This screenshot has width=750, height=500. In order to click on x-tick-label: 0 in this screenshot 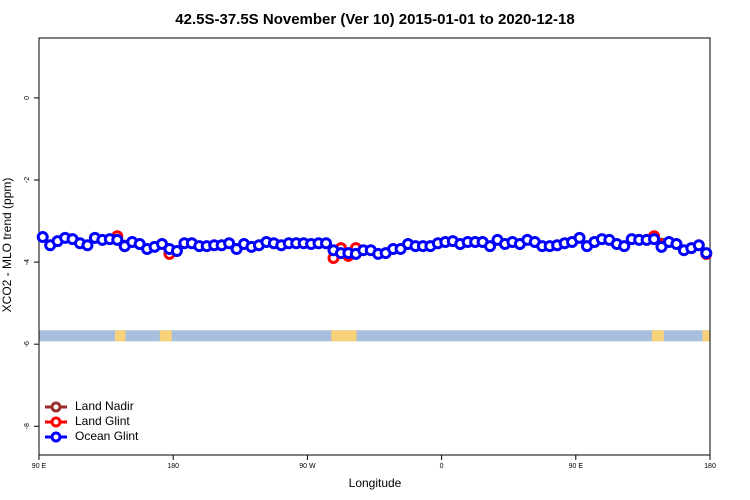, I will do `click(442, 466)`.